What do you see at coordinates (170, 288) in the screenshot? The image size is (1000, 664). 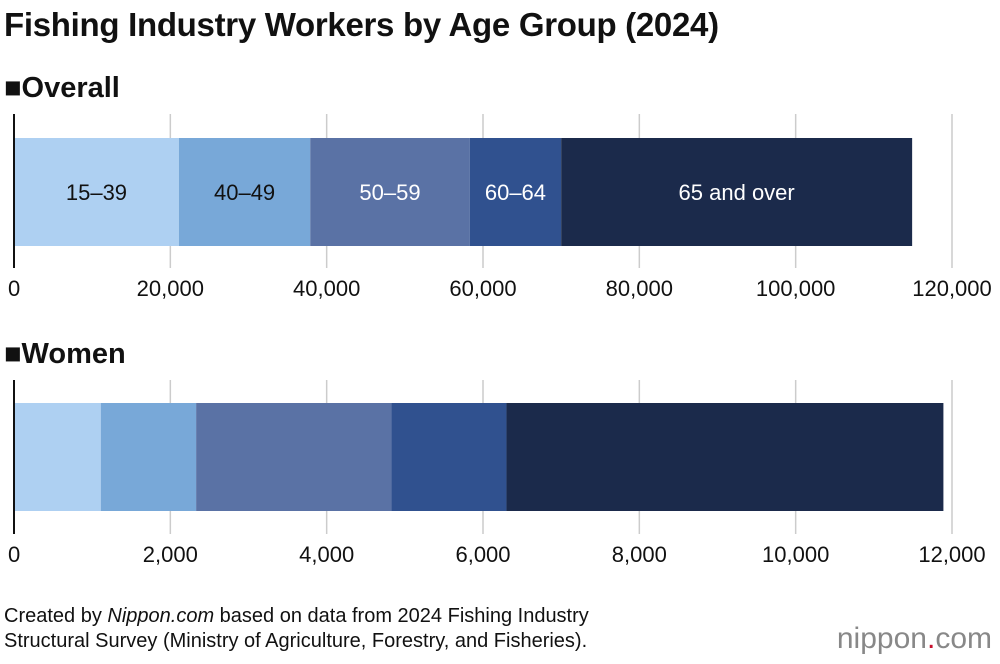 I see `tick-label: 20,000` at bounding box center [170, 288].